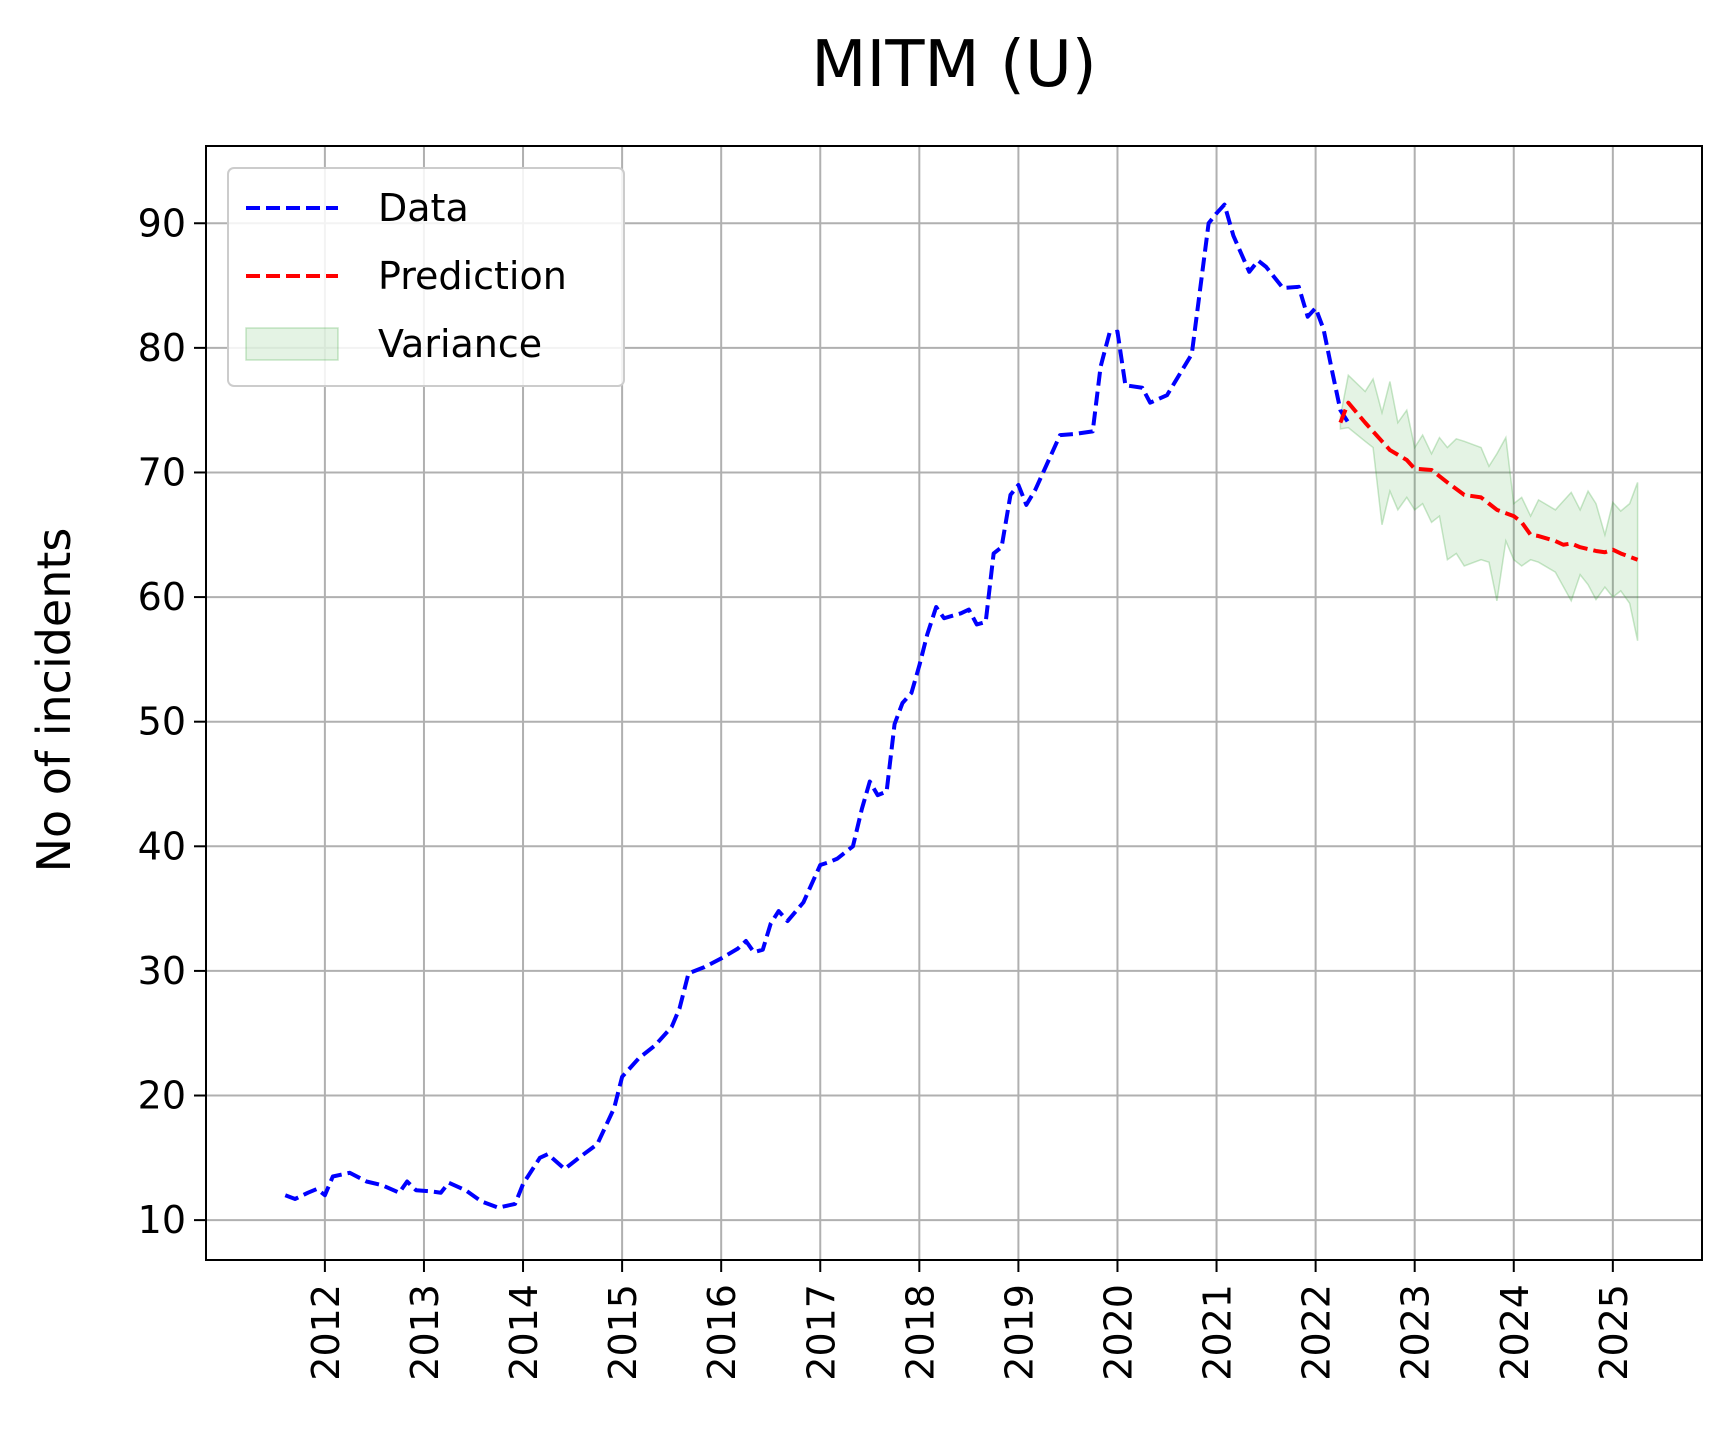  I want to click on variance-band, so click(1489, 507).